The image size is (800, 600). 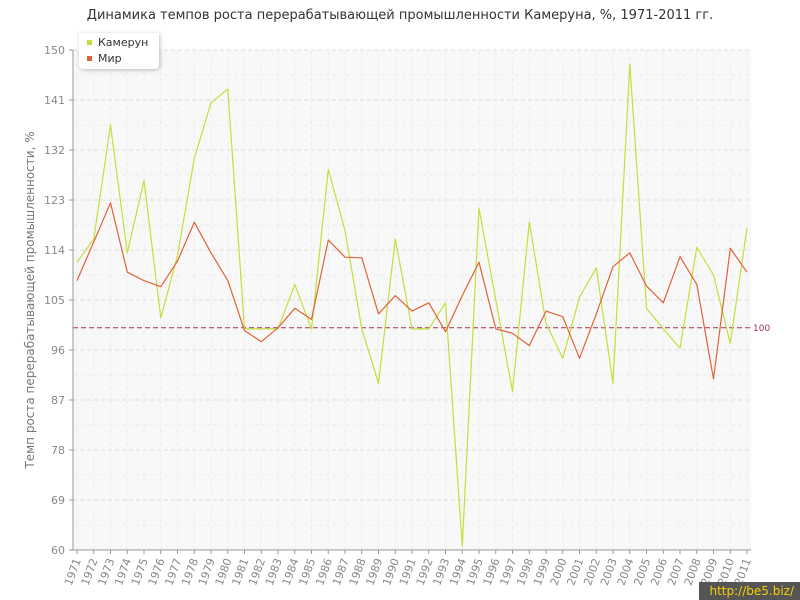 I want to click on legend-item-world: Мир, so click(x=104, y=59).